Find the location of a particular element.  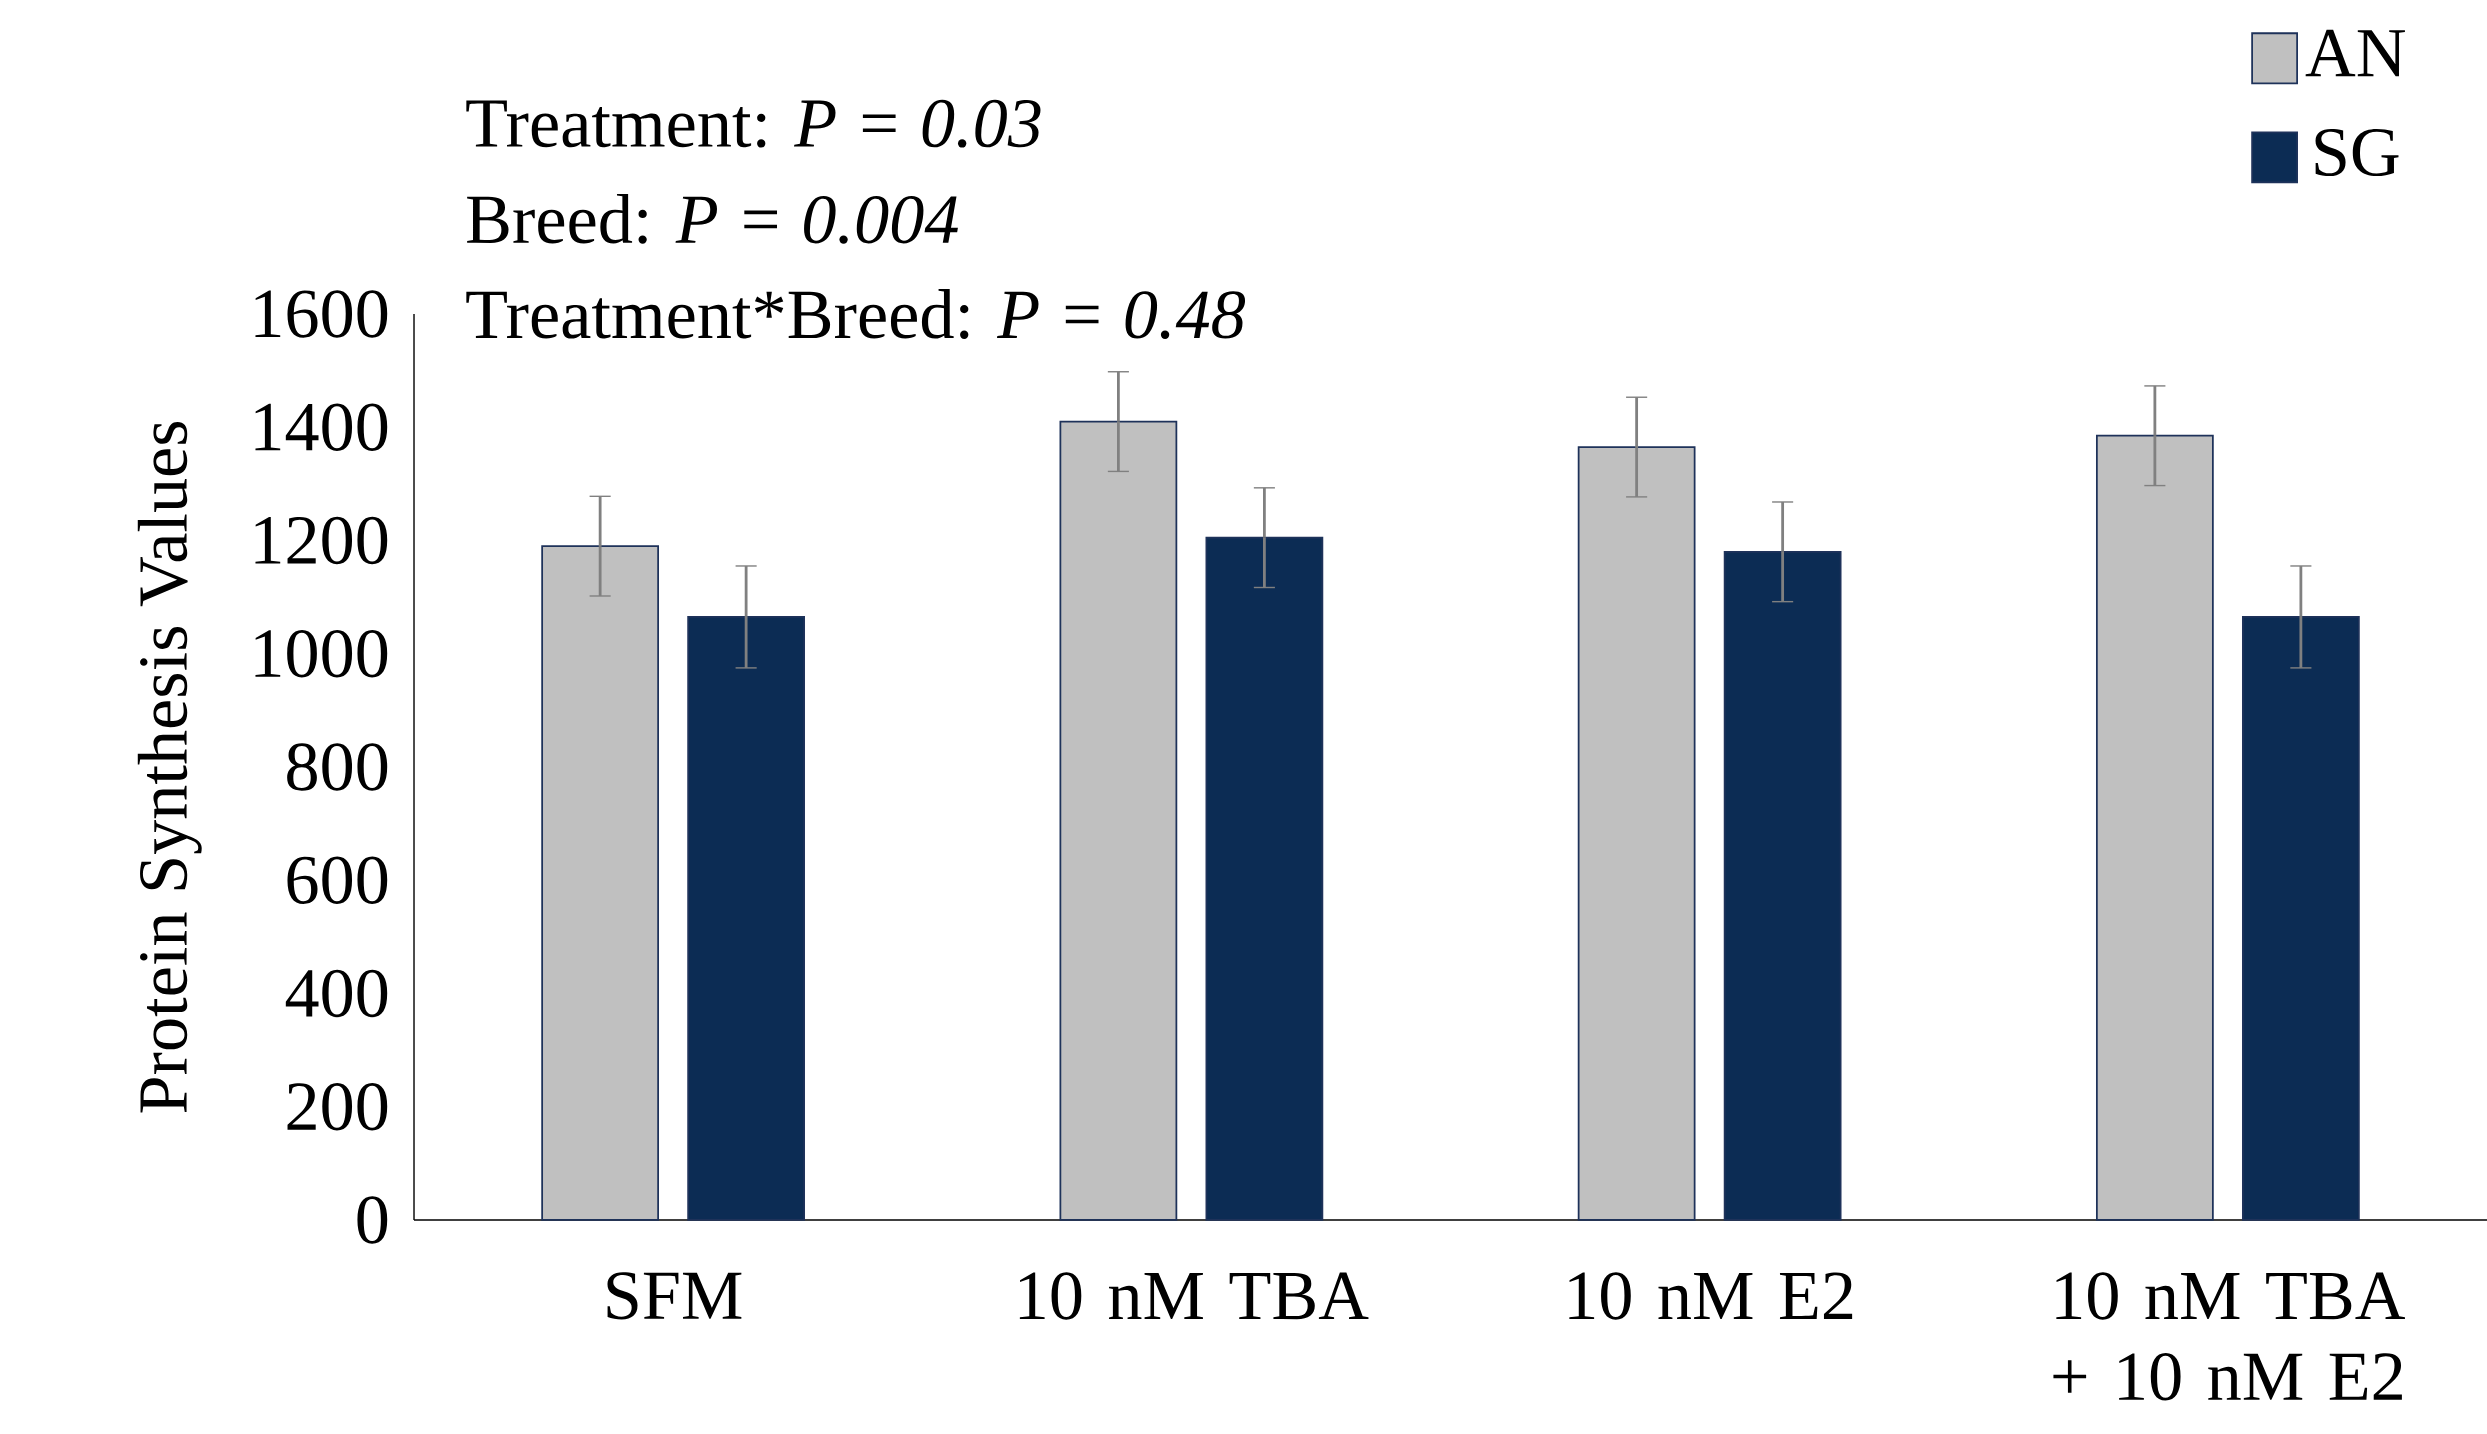

y-tick-label: 1400 is located at coordinates (321, 427).